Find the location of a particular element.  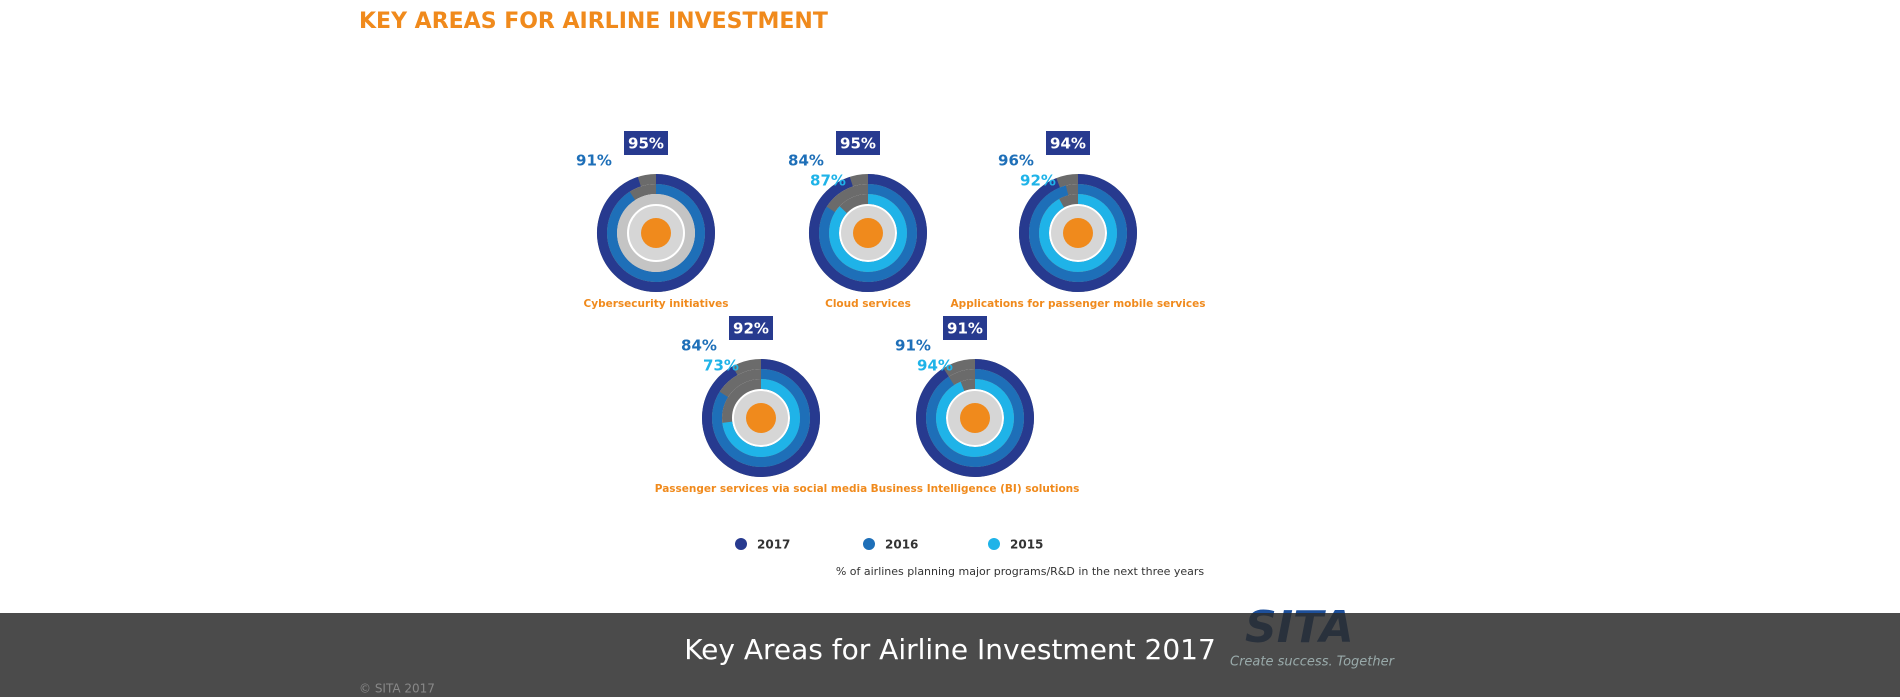

copyright: © SITA 2017 is located at coordinates (397, 689).